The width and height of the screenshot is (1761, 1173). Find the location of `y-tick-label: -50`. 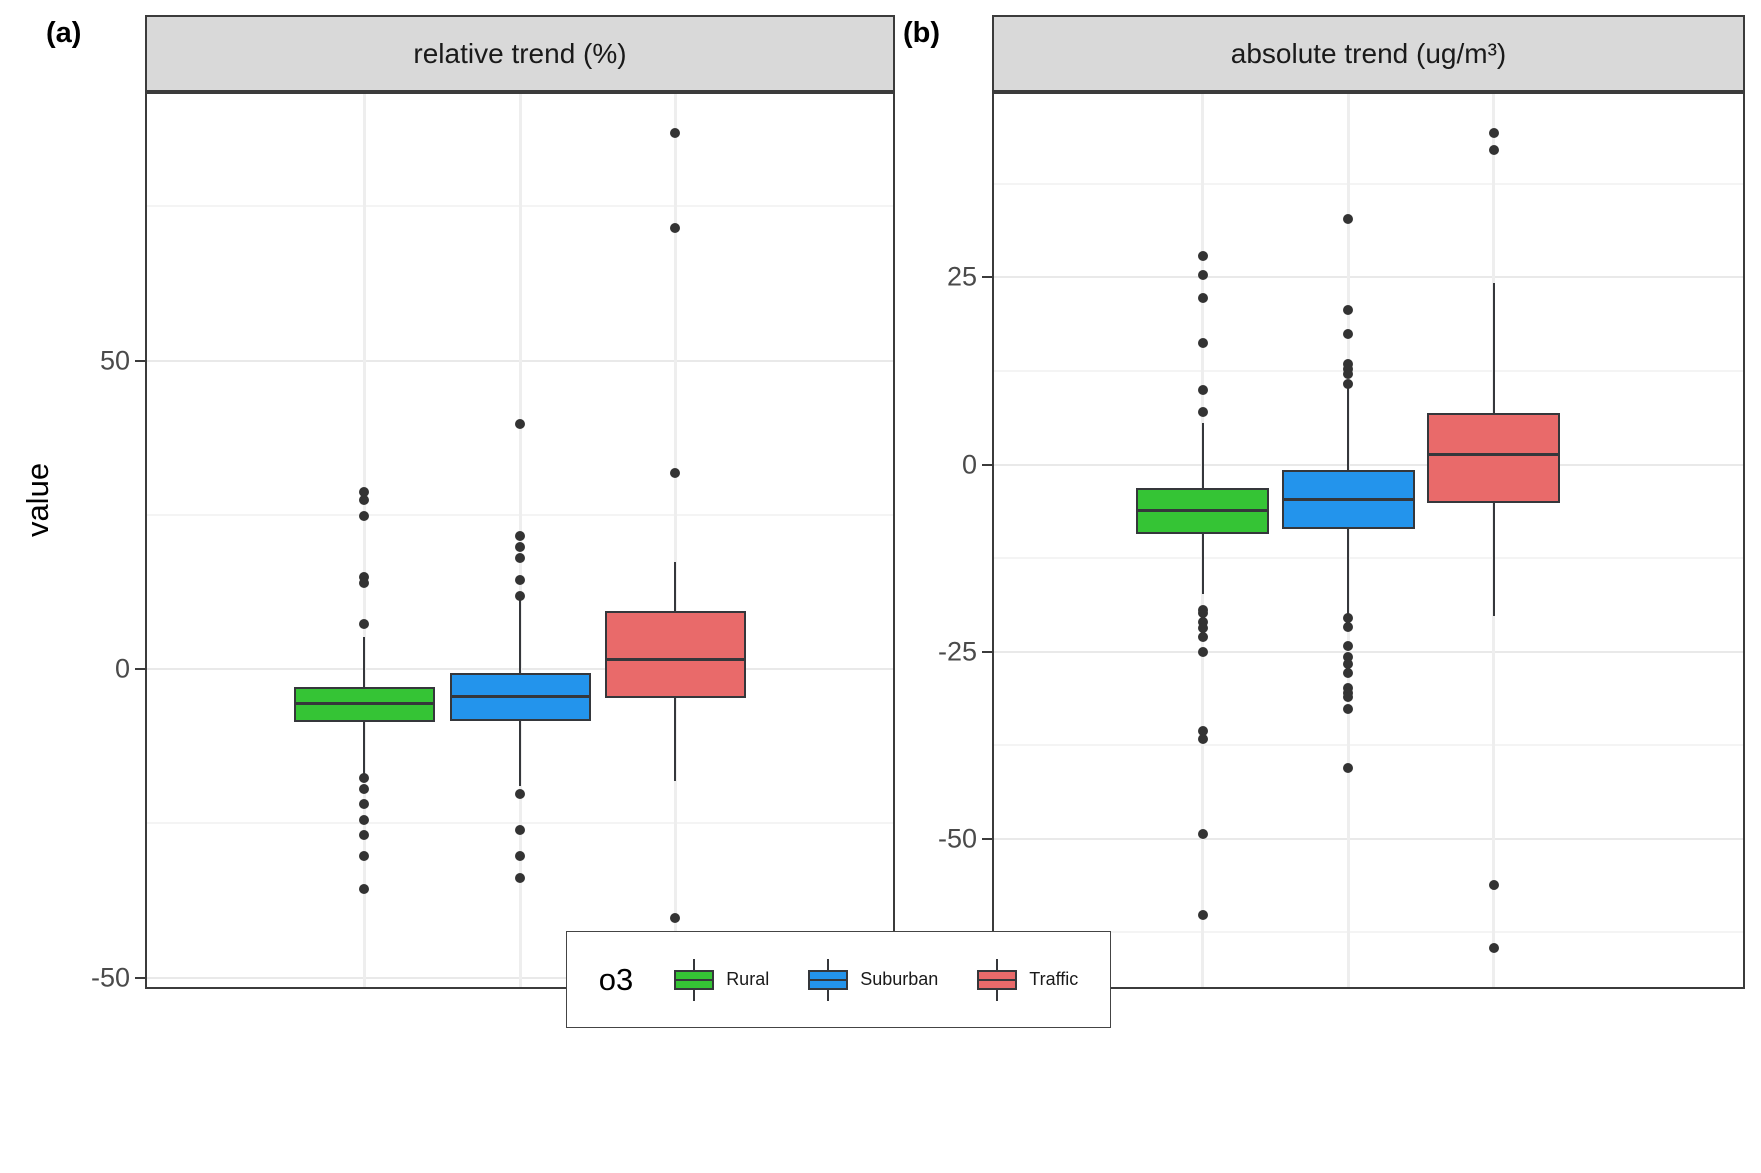

y-tick-label: -50 is located at coordinates (957, 838).